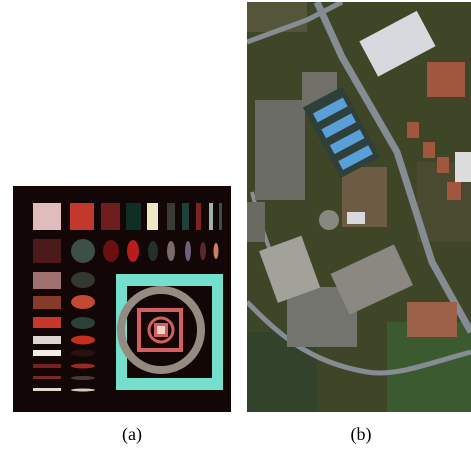  What do you see at coordinates (47, 251) in the screenshot?
I see `square-r2` at bounding box center [47, 251].